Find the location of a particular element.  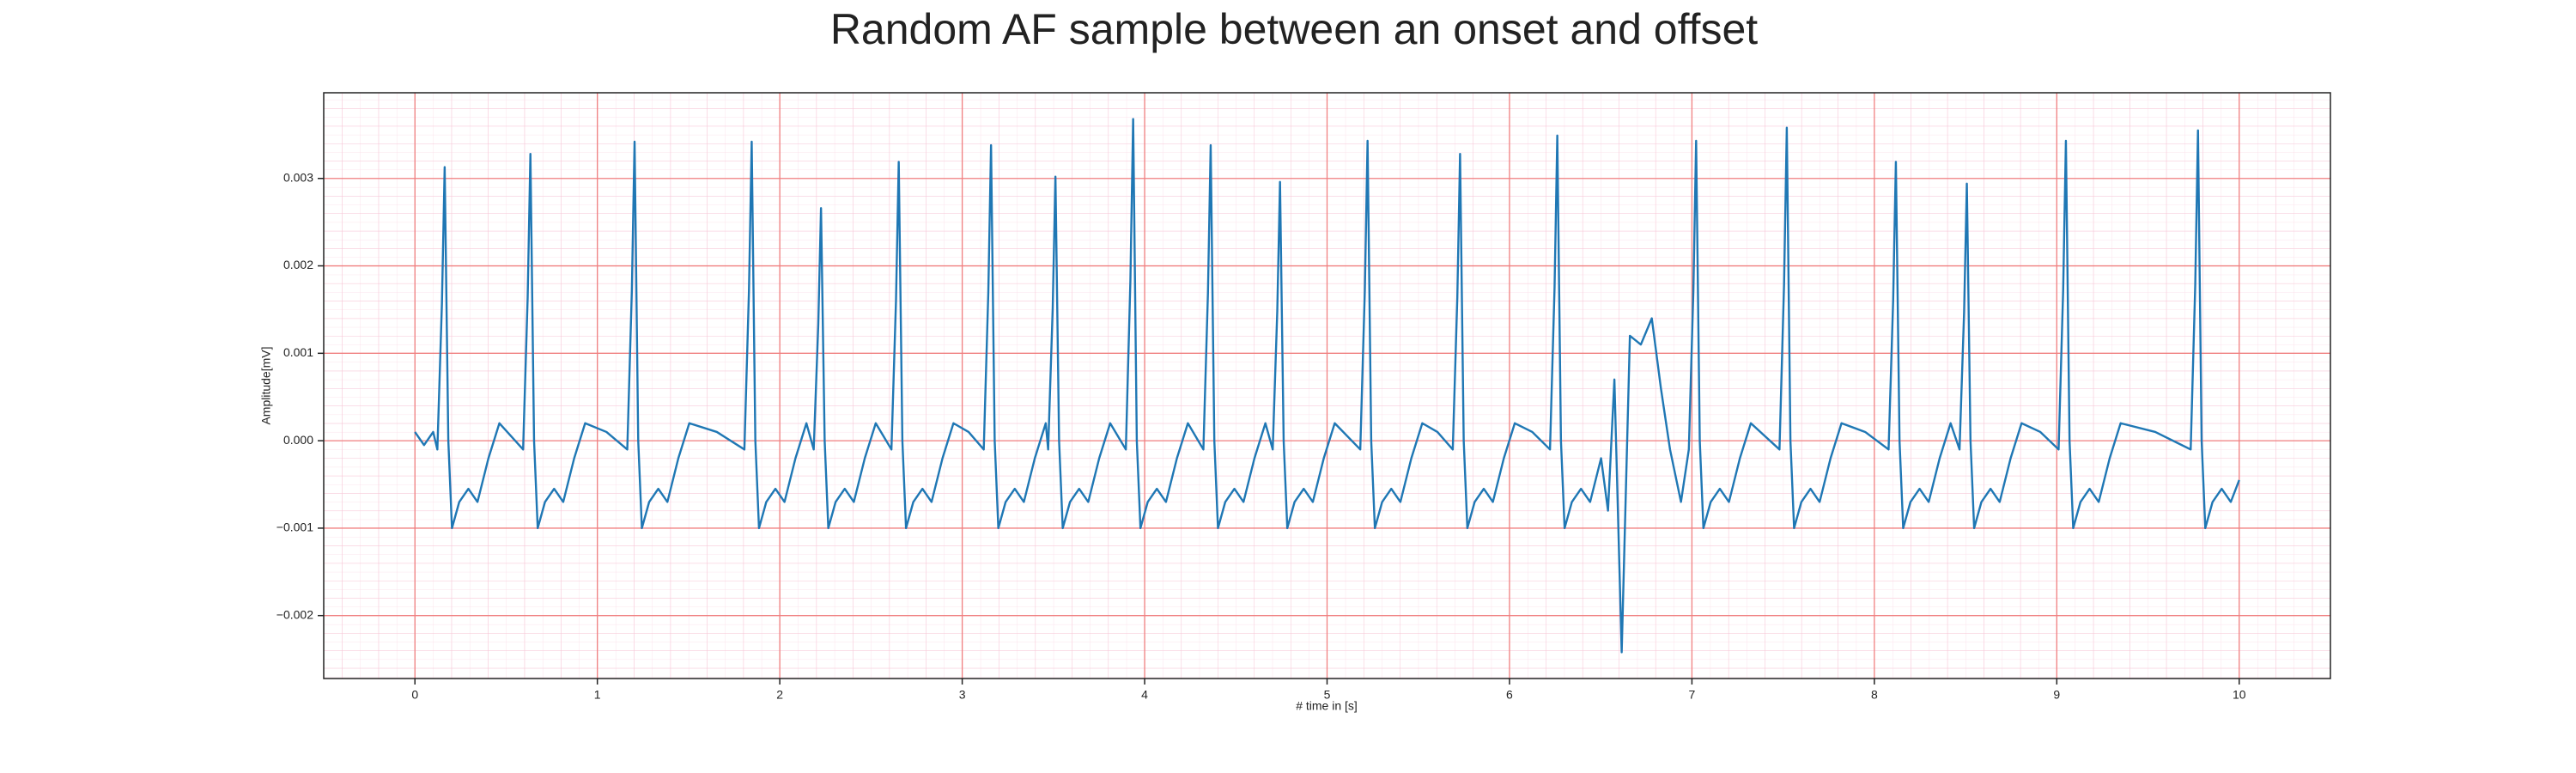

x-tick-label: 2 is located at coordinates (779, 695).